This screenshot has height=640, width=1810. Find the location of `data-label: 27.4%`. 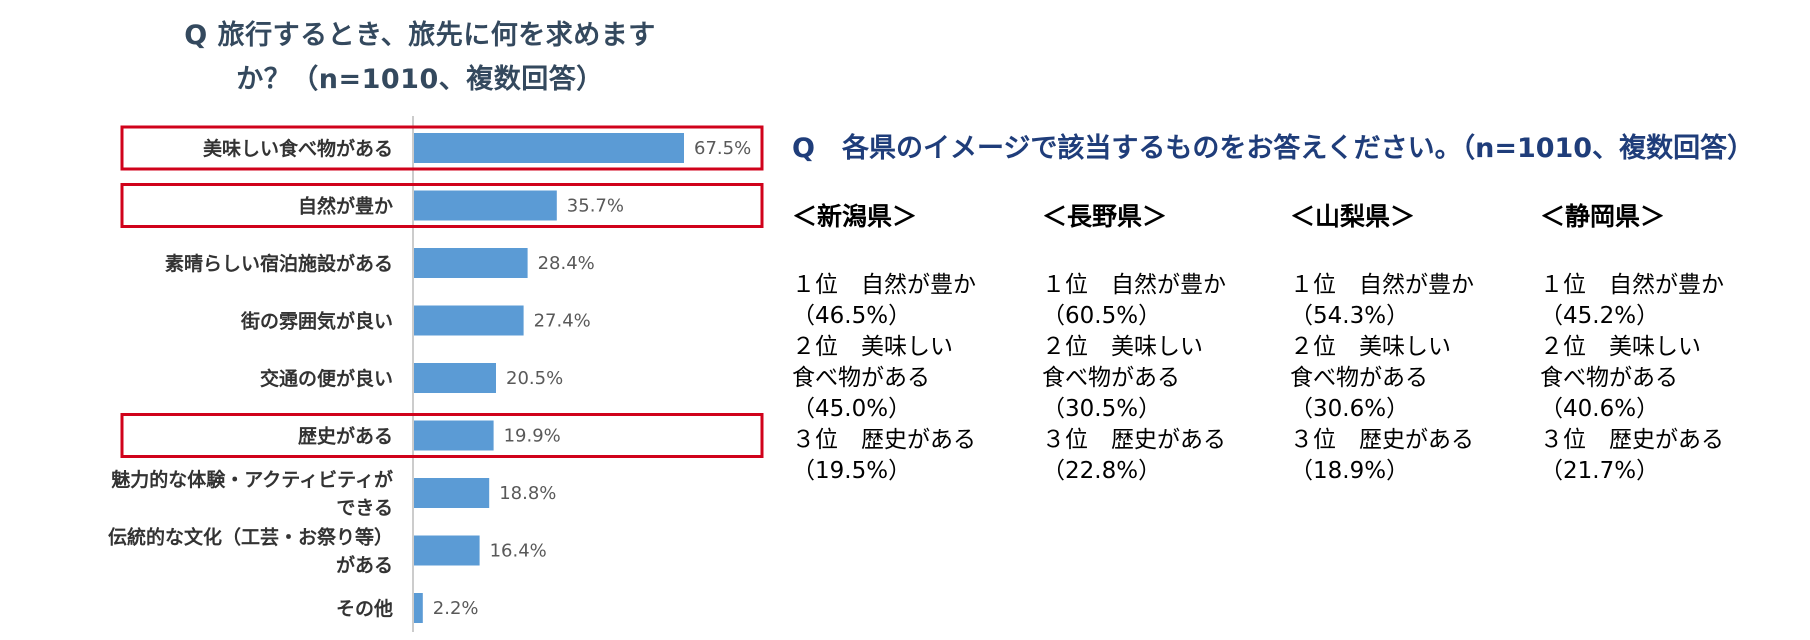

data-label: 27.4% is located at coordinates (562, 321).